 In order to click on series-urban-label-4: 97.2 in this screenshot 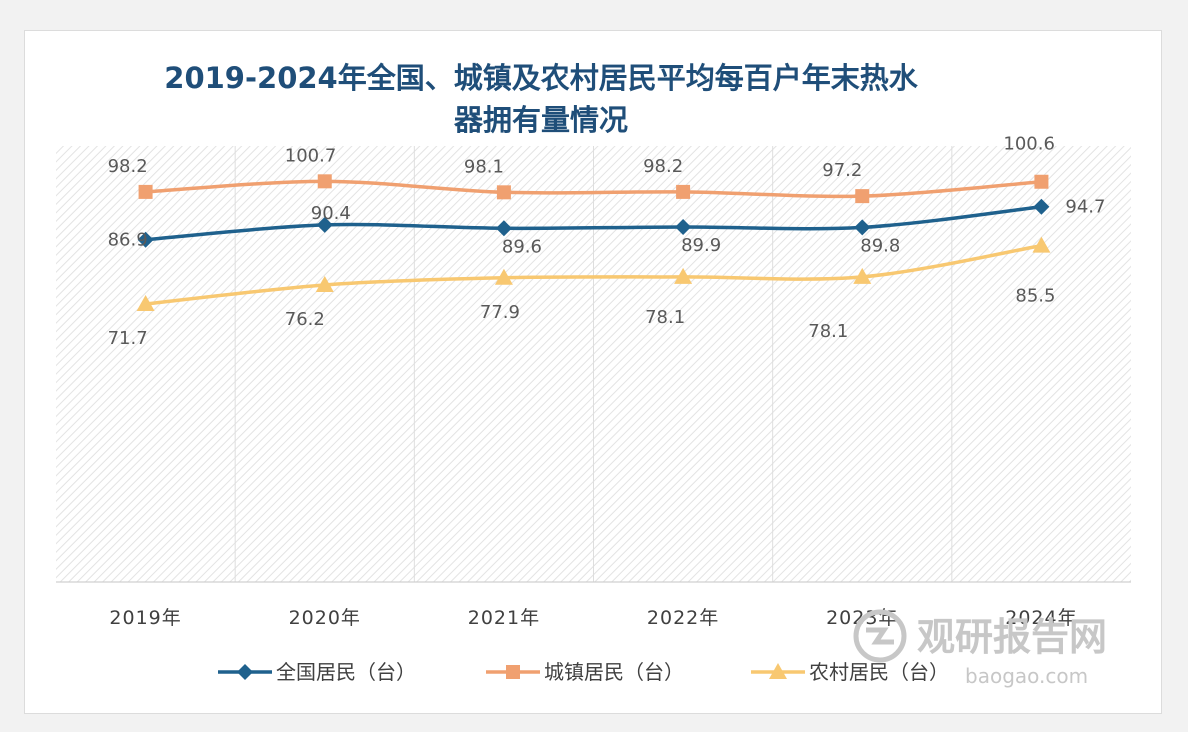, I will do `click(842, 170)`.